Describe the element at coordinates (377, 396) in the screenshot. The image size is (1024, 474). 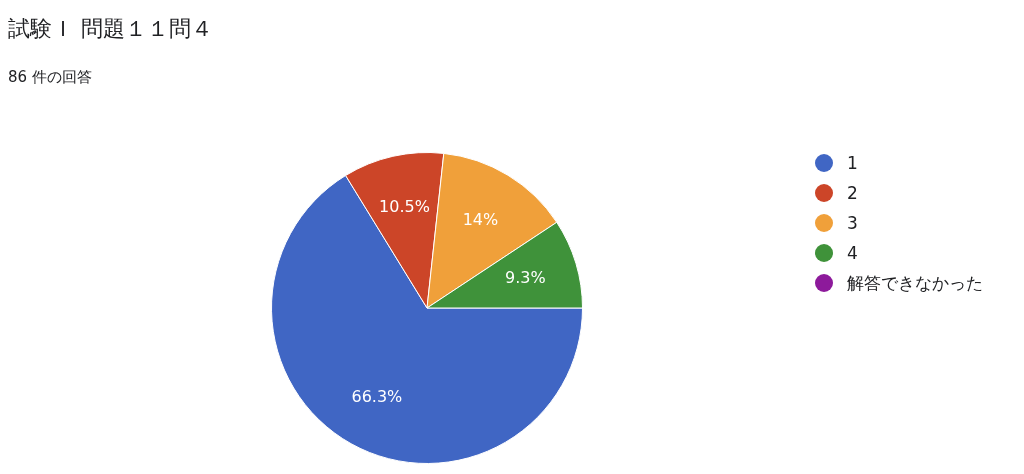
I see `data-label: 66.3%` at that location.